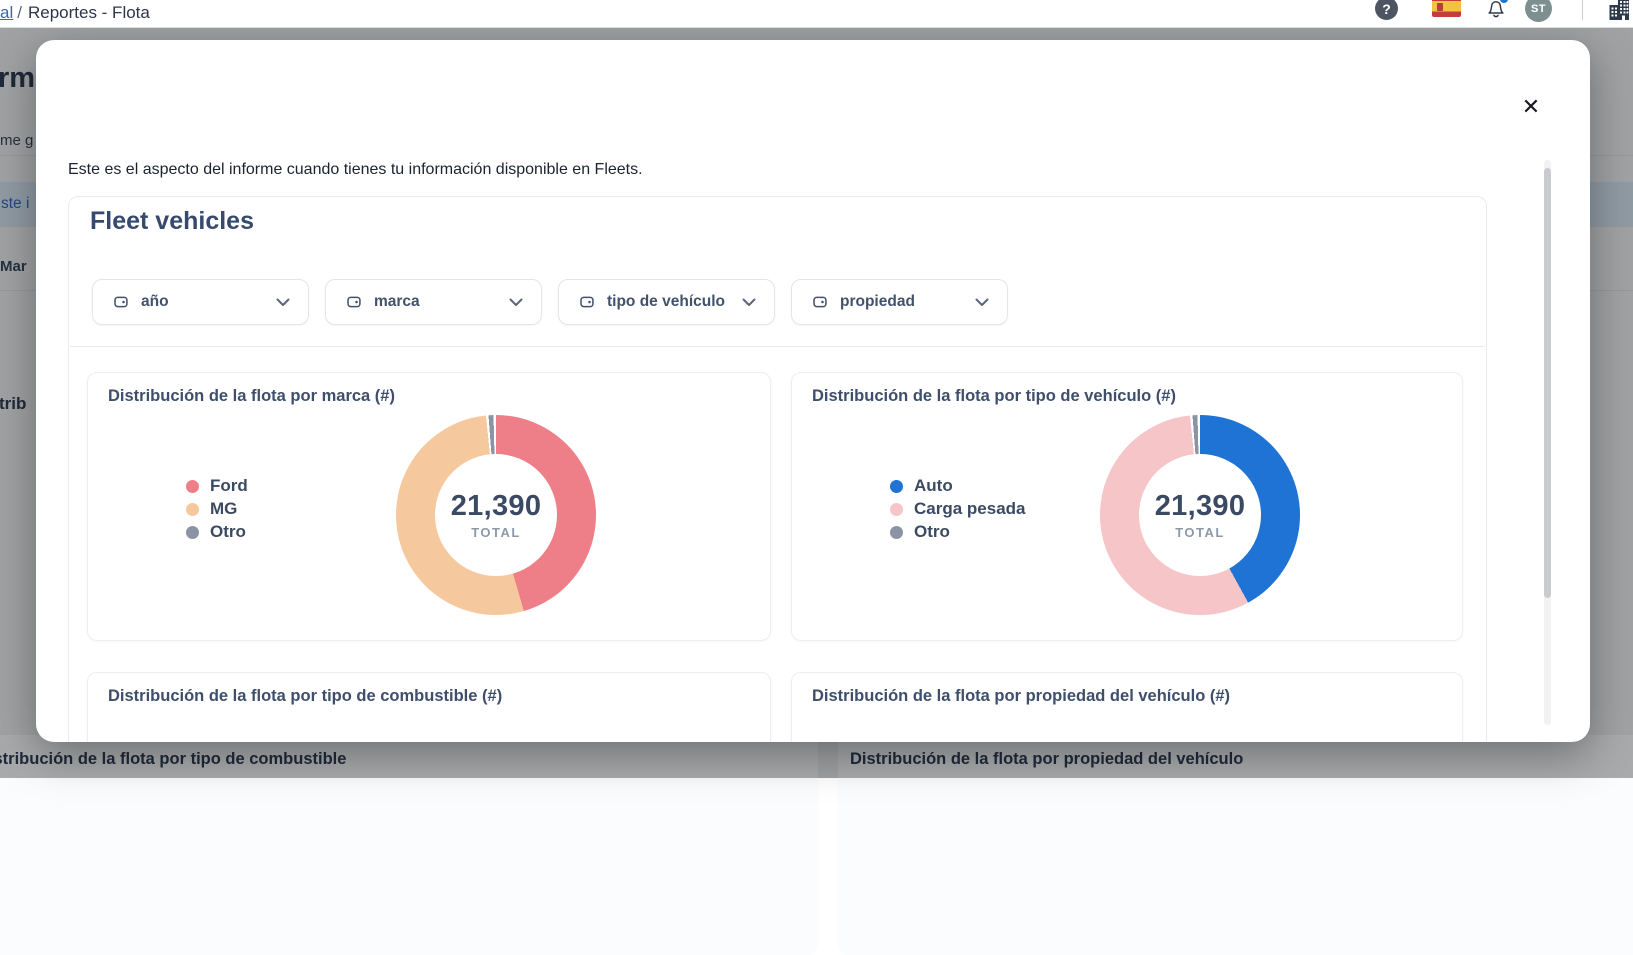 This screenshot has height=955, width=1633. I want to click on report-divider, so click(777, 346).